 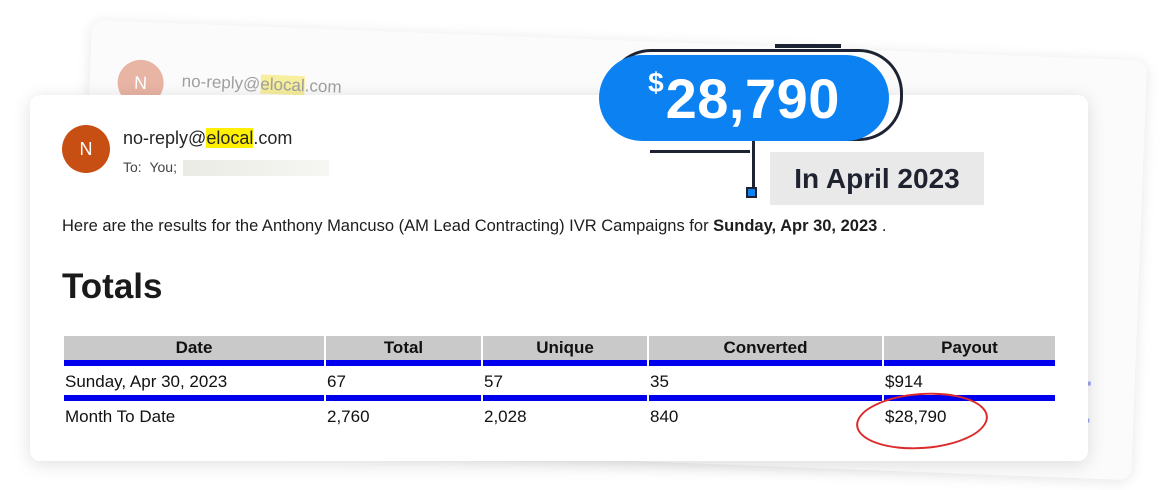 What do you see at coordinates (916, 416) in the screenshot?
I see `cell-payout: $28,790` at bounding box center [916, 416].